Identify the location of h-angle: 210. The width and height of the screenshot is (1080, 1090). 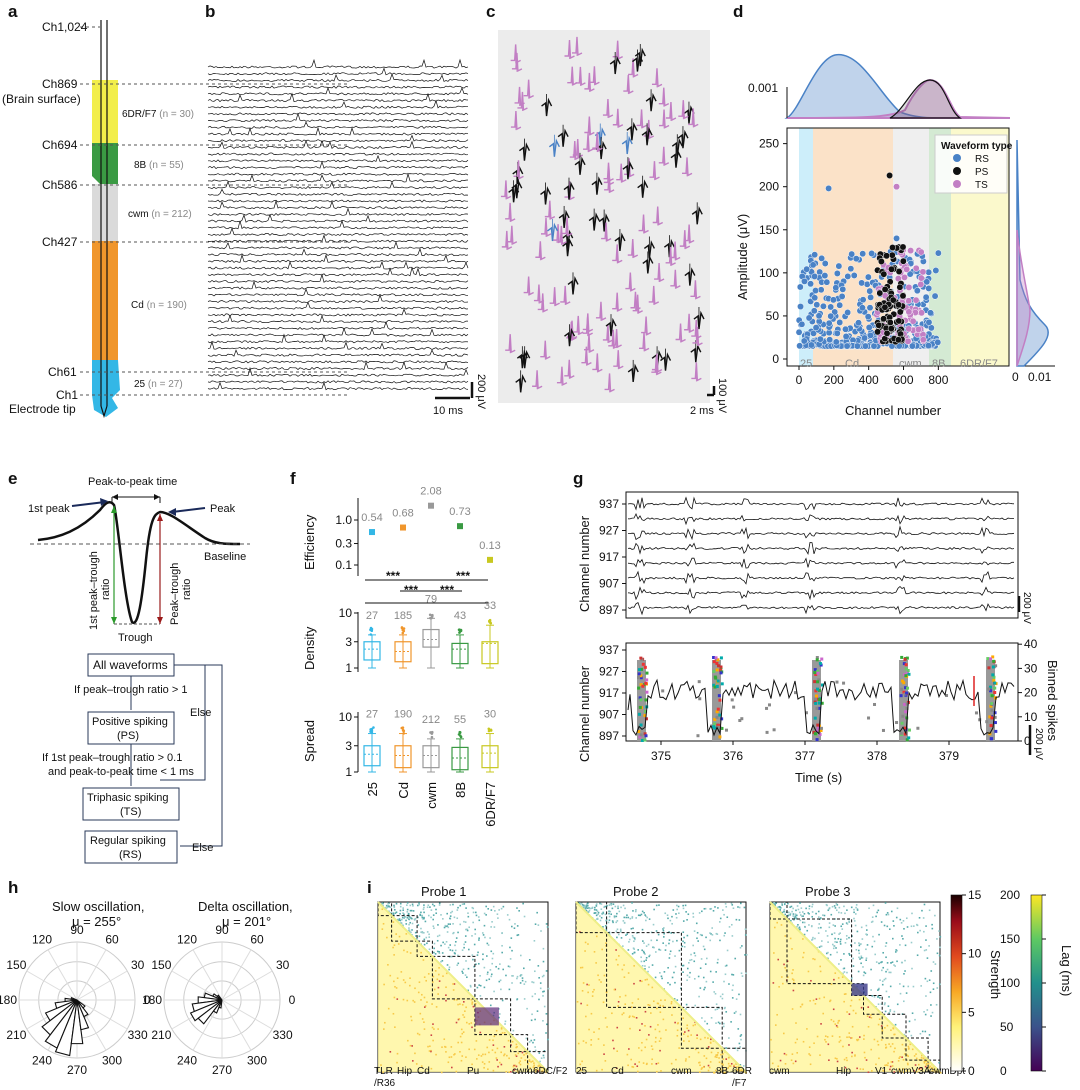
(161, 1035).